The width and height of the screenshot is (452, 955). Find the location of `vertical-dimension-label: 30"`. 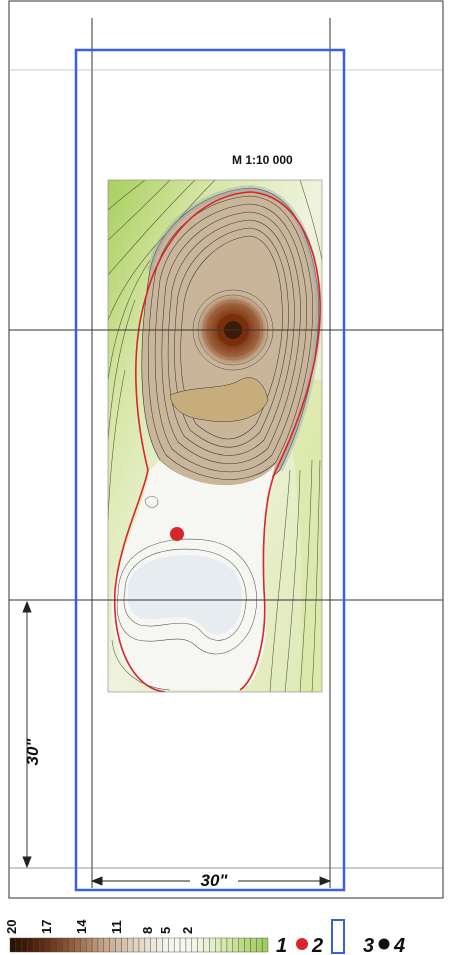

vertical-dimension-label: 30" is located at coordinates (32, 752).